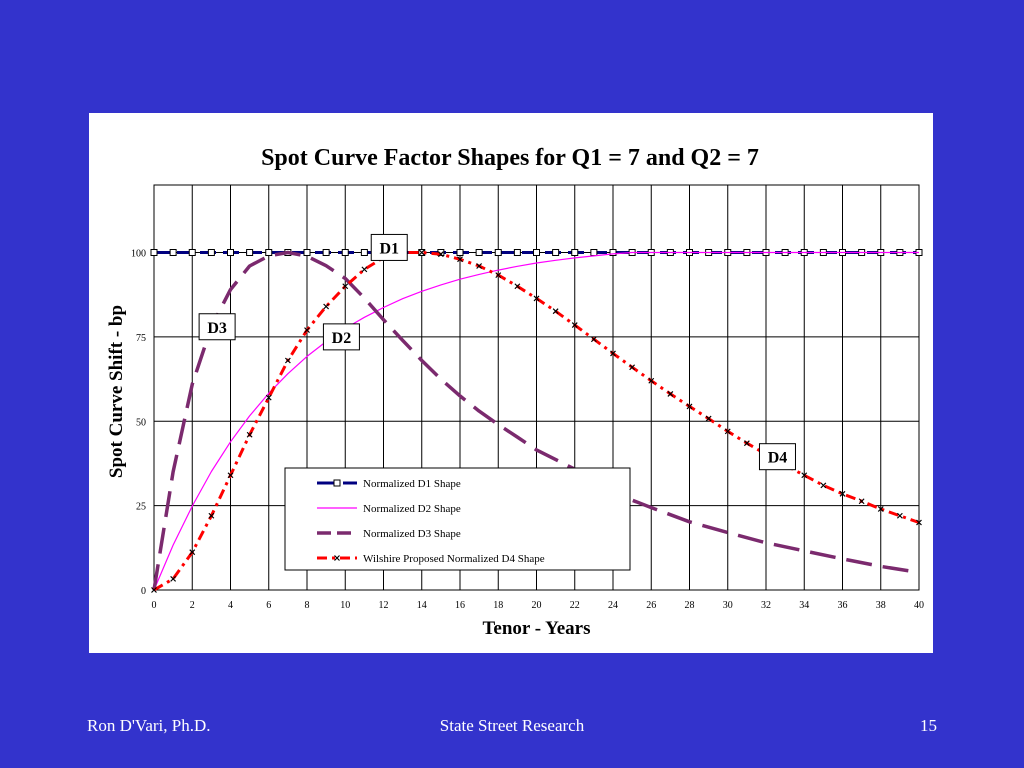  What do you see at coordinates (928, 725) in the screenshot?
I see `footer-page-number: 15` at bounding box center [928, 725].